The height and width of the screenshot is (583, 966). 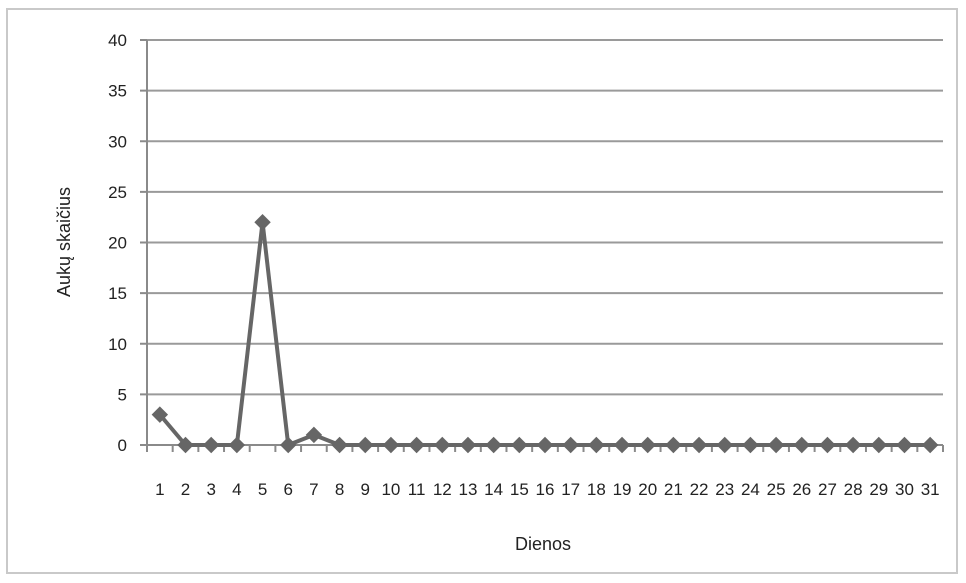 What do you see at coordinates (236, 489) in the screenshot?
I see `x-tick-label-4: 4` at bounding box center [236, 489].